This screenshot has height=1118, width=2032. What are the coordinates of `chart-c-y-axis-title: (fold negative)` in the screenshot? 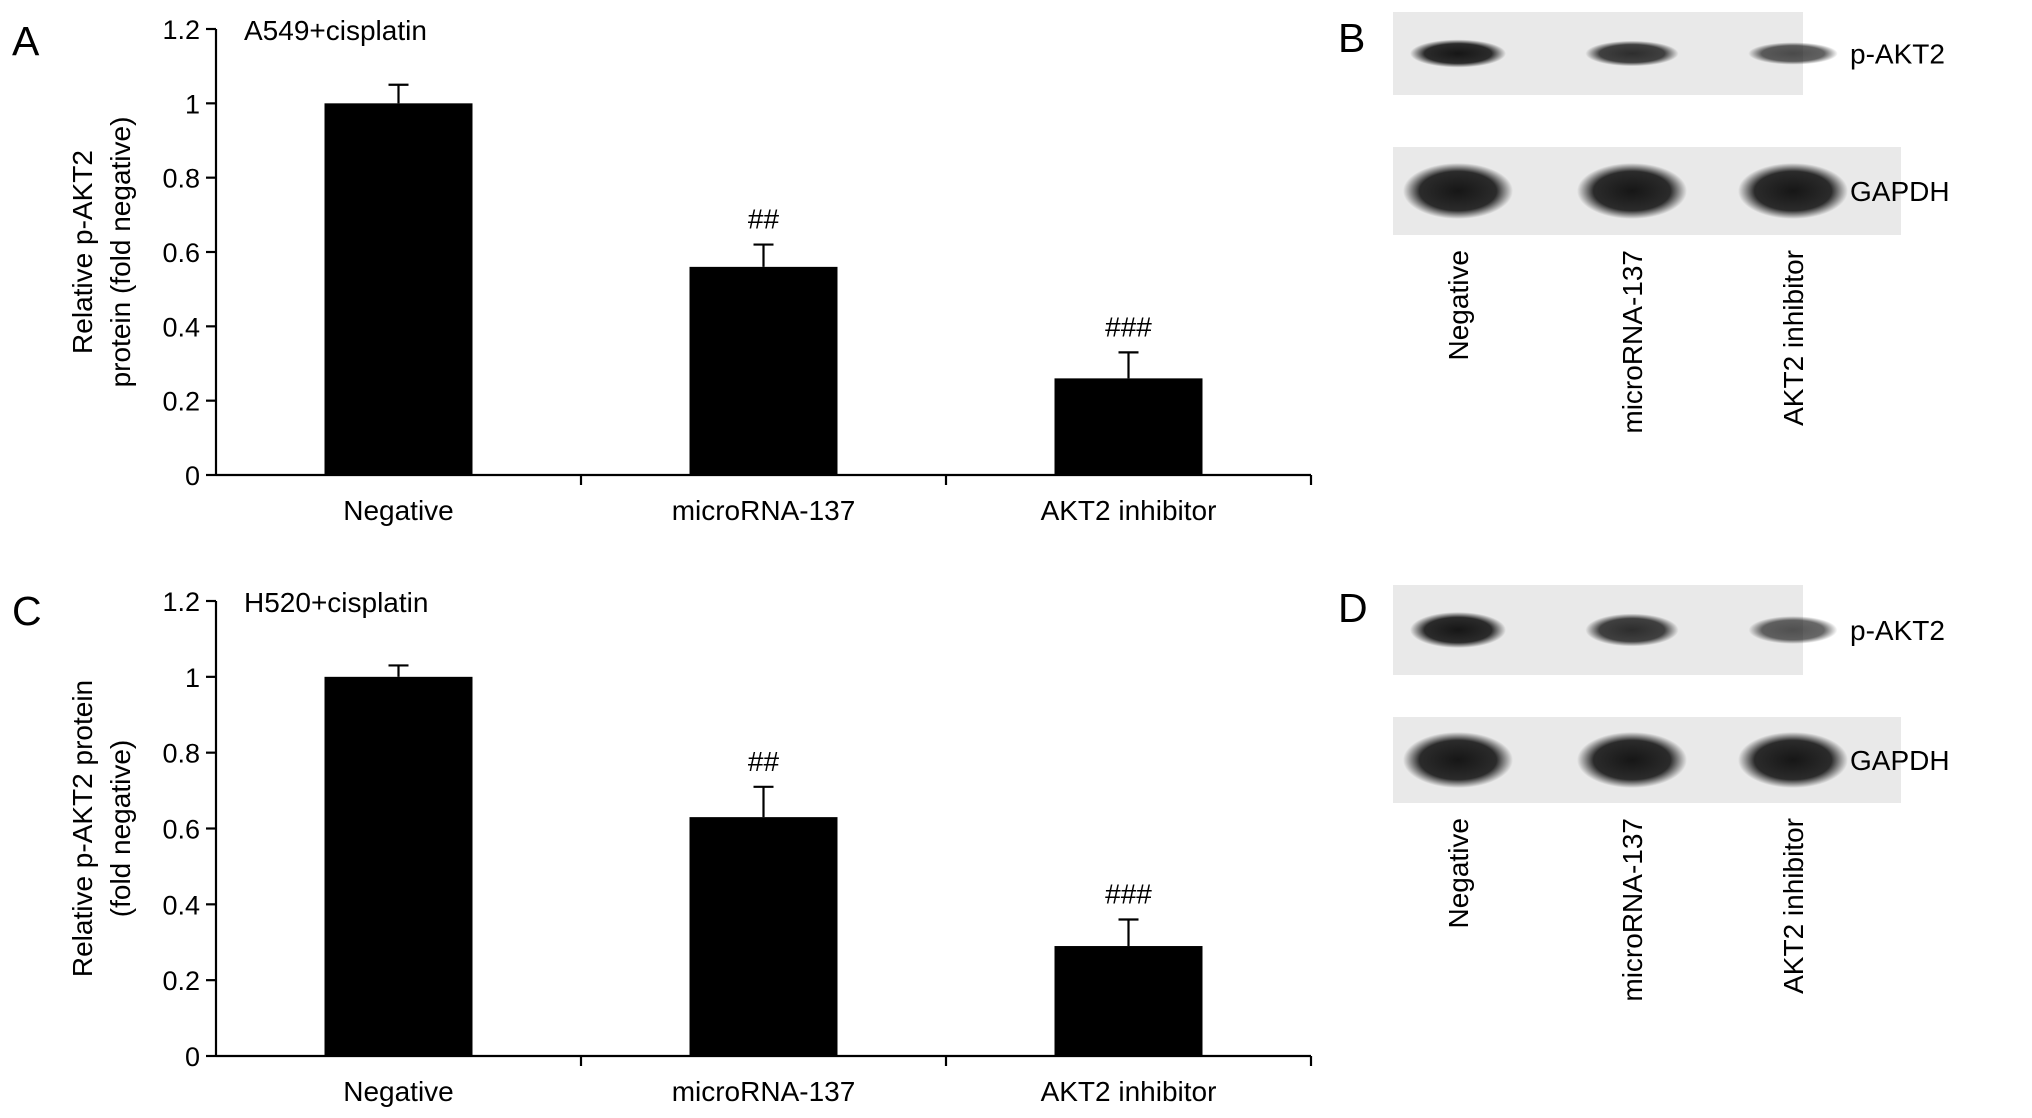 It's located at (120, 828).